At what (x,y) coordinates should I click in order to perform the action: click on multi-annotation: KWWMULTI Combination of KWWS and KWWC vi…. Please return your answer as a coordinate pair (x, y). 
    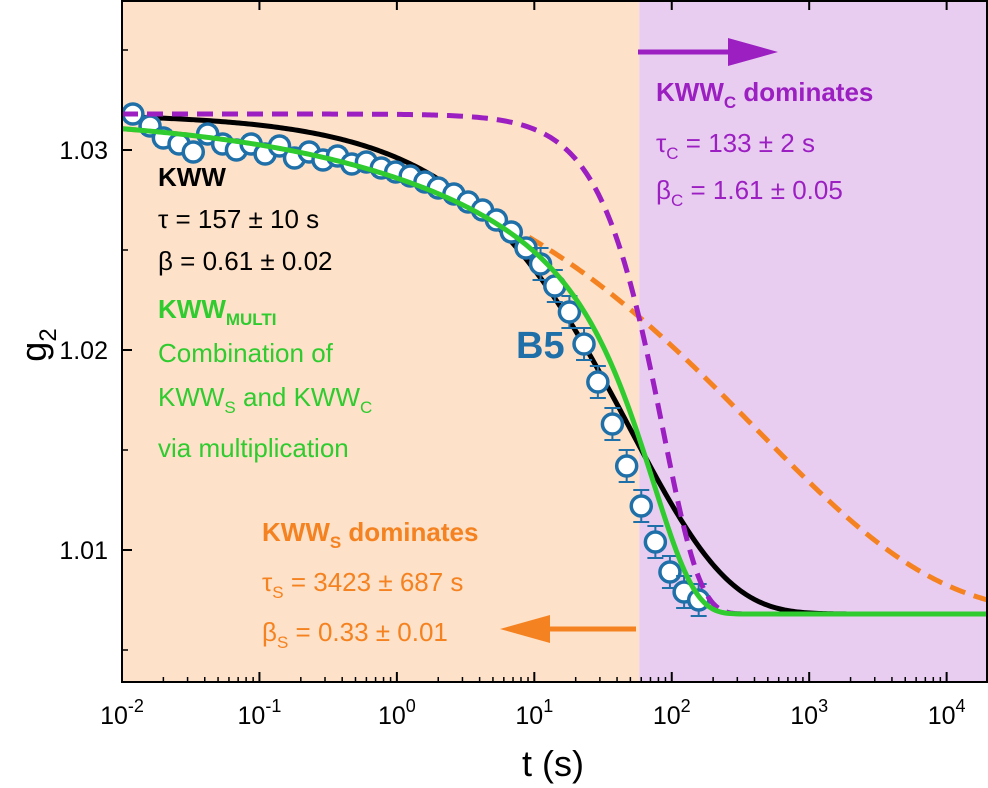
    Looking at the image, I should click on (265, 378).